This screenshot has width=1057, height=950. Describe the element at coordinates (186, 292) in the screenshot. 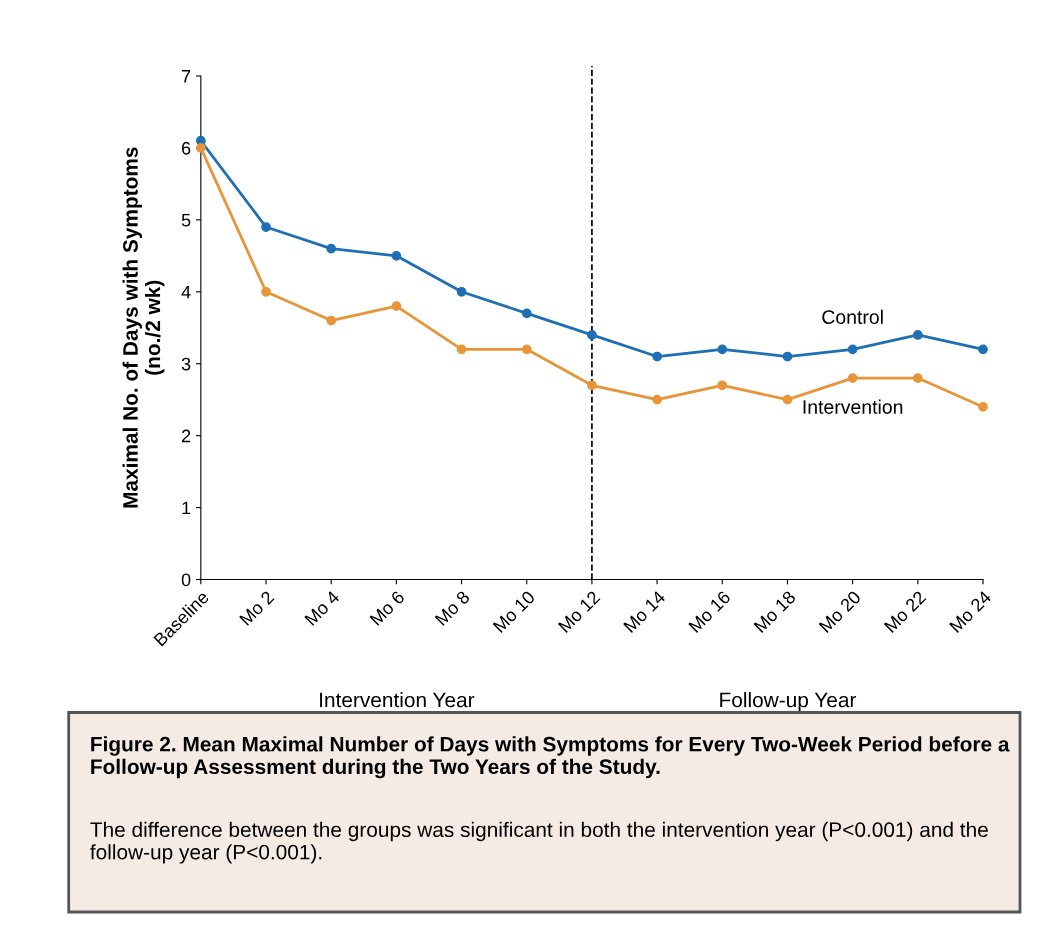

I see `y-tick-label: 4` at that location.